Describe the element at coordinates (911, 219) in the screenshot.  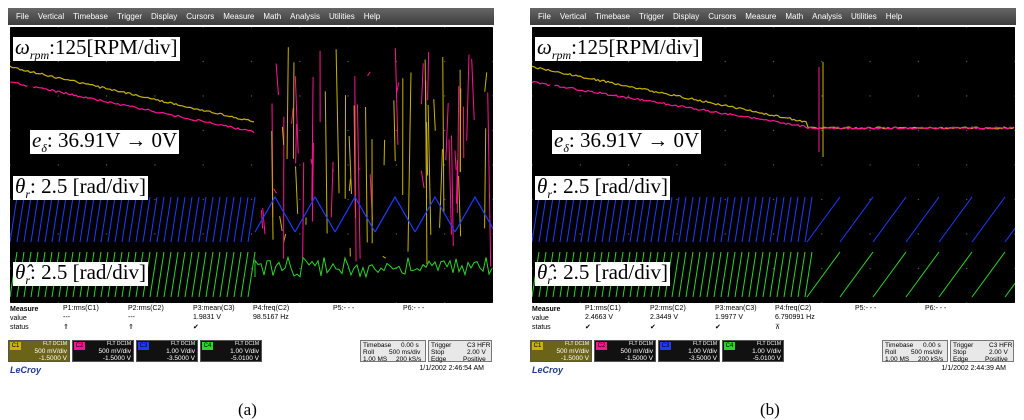
I see `trace-c3` at that location.